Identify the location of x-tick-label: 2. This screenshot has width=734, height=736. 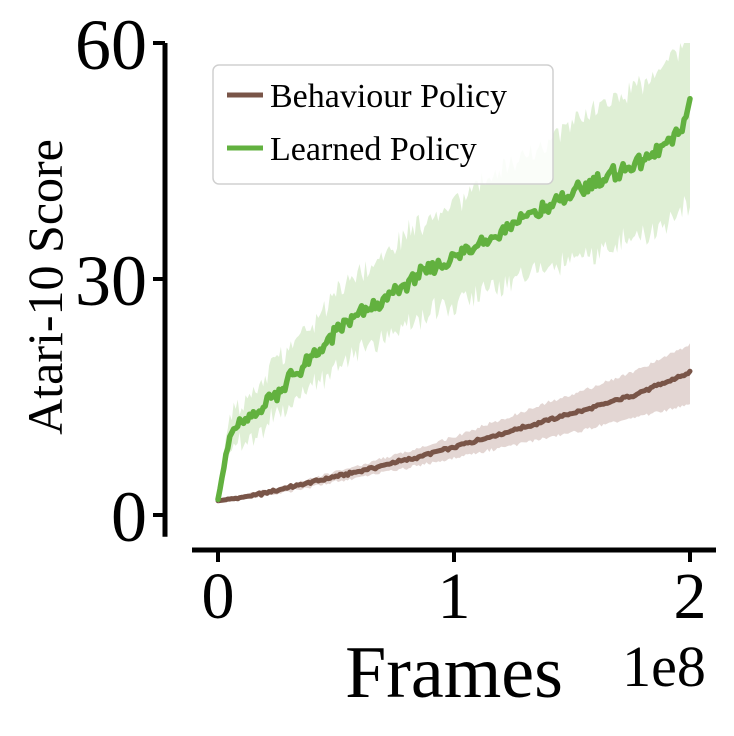
(690, 596).